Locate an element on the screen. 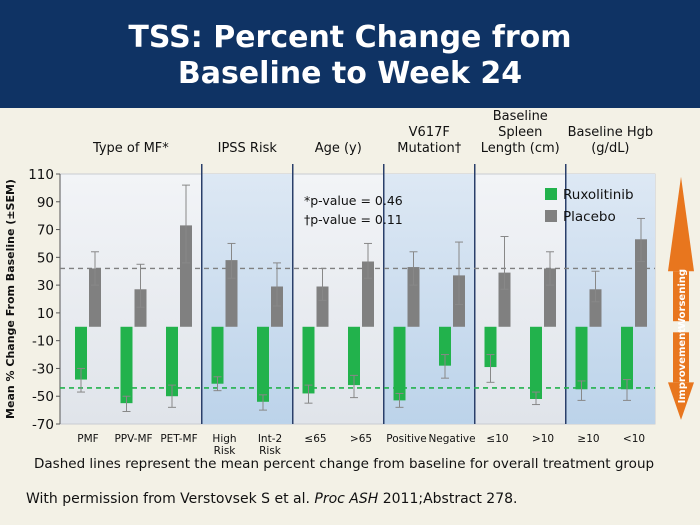  x-category-label: >65 is located at coordinates (361, 439).